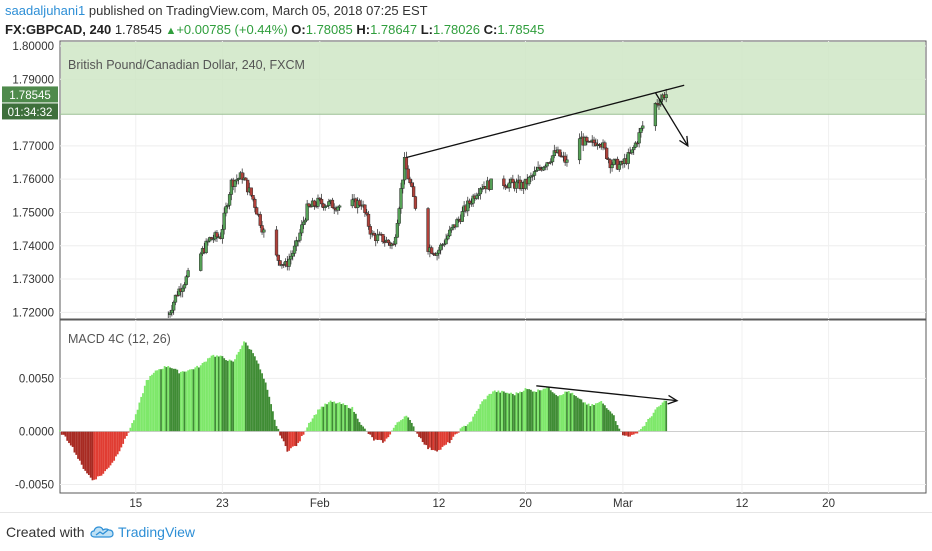  What do you see at coordinates (222, 504) in the screenshot?
I see `x-tick-label: 23` at bounding box center [222, 504].